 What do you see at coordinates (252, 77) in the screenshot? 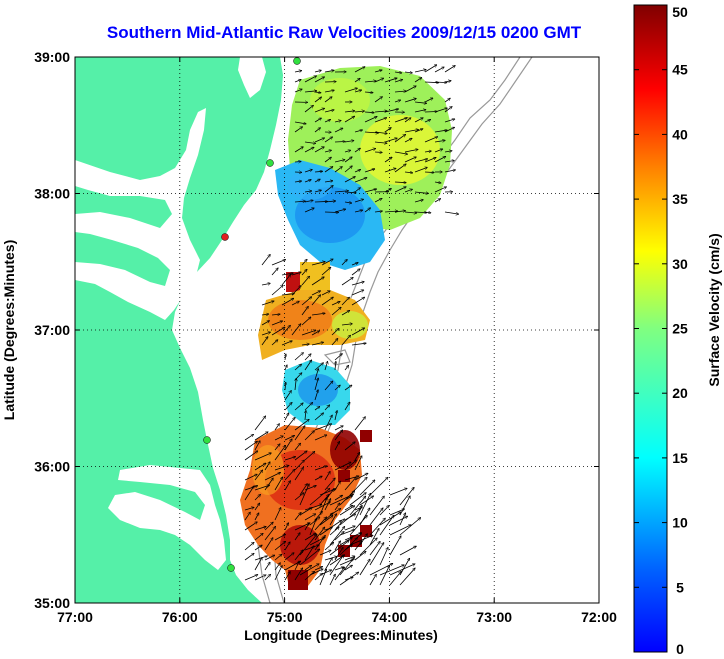
I see `delaware-bay` at bounding box center [252, 77].